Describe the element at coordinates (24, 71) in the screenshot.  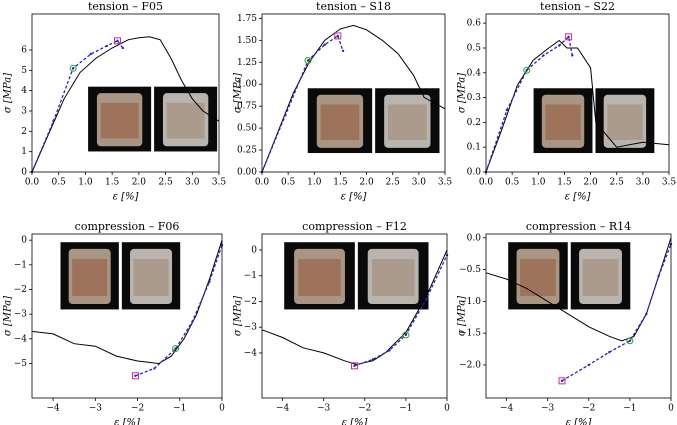
I see `y-tick-label: 5` at that location.